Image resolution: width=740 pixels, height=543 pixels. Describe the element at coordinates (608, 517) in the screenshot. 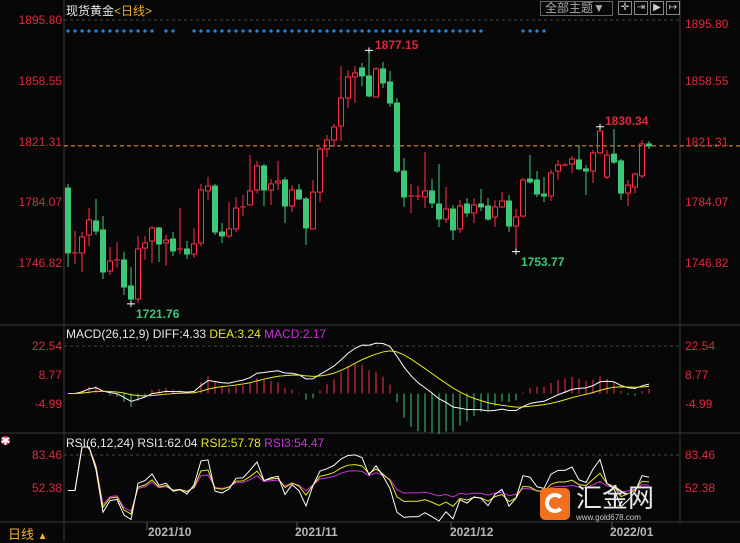

I see `logo-url: www.gold678.com` at that location.